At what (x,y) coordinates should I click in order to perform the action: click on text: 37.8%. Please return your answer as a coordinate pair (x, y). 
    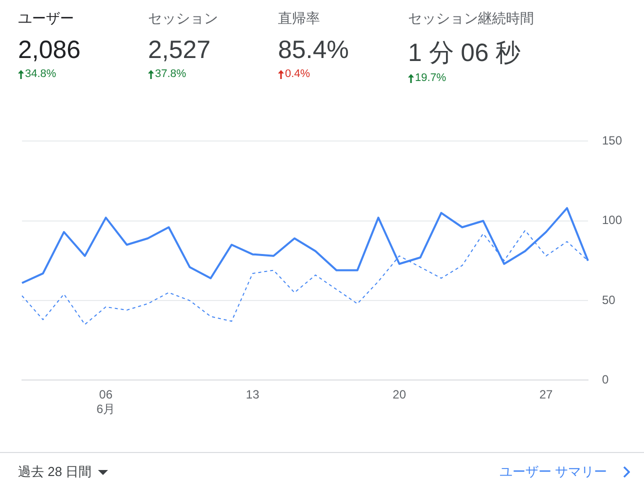
    Looking at the image, I should click on (170, 74).